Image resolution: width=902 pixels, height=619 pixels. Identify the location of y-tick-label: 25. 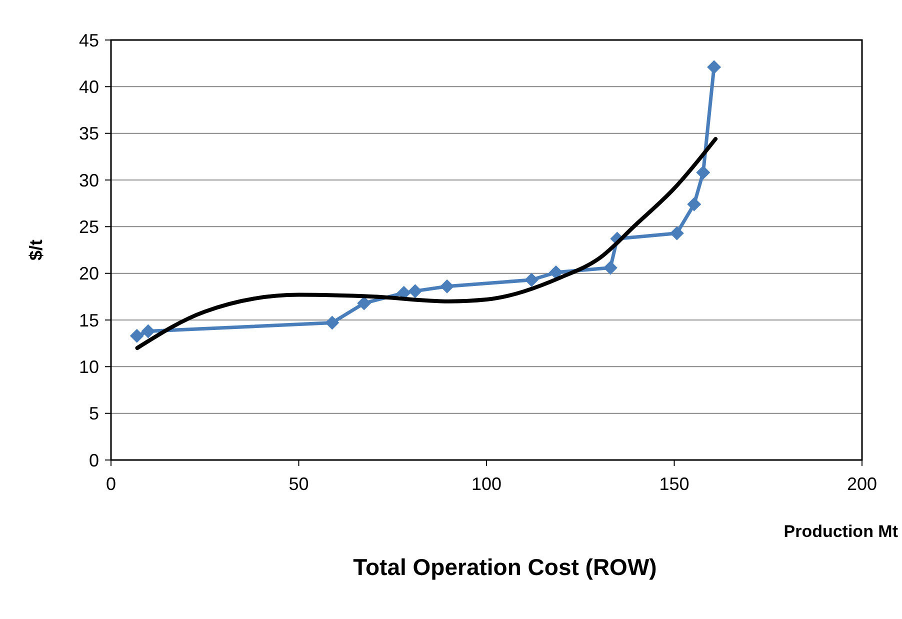
(88, 226).